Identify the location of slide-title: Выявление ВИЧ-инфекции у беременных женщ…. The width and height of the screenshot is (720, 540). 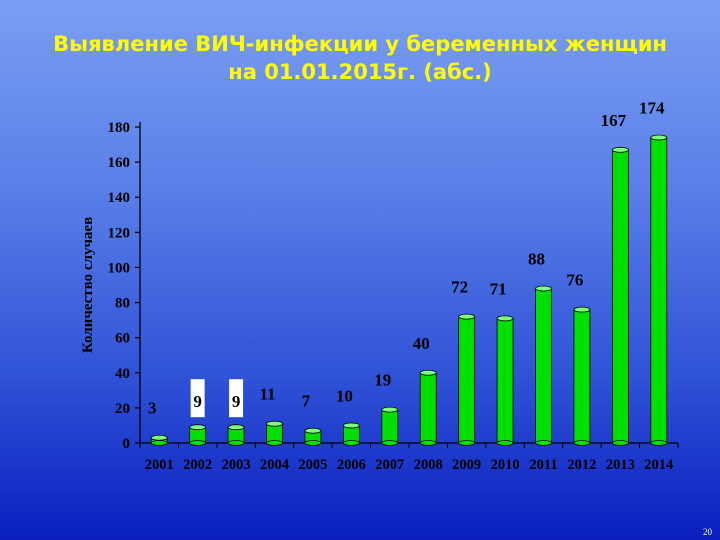
(360, 58).